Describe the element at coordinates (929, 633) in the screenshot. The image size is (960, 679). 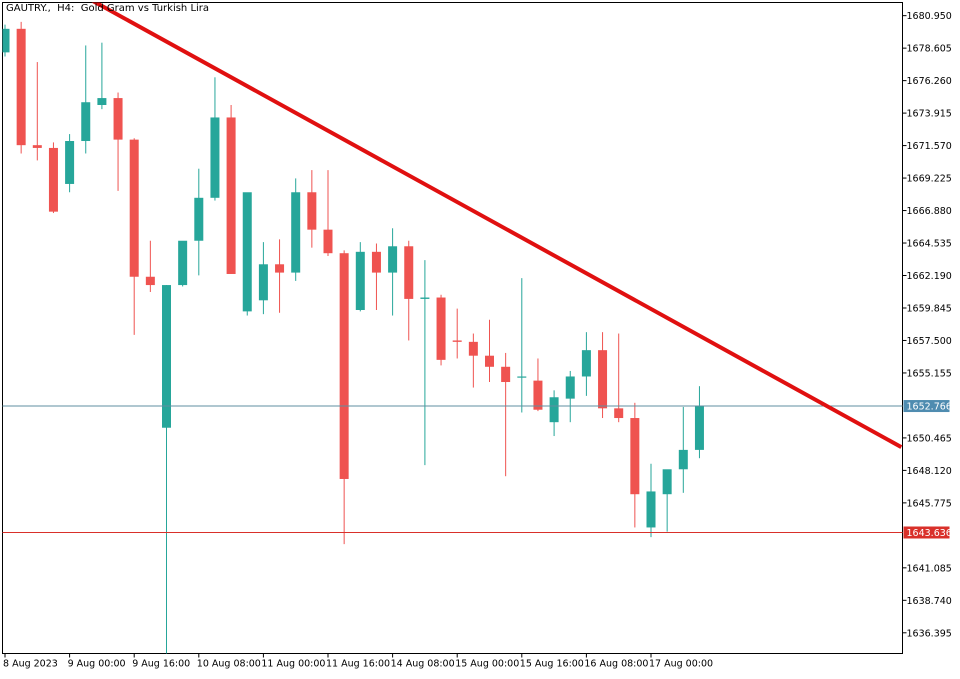
I see `y-tick-label: 1636.395` at that location.